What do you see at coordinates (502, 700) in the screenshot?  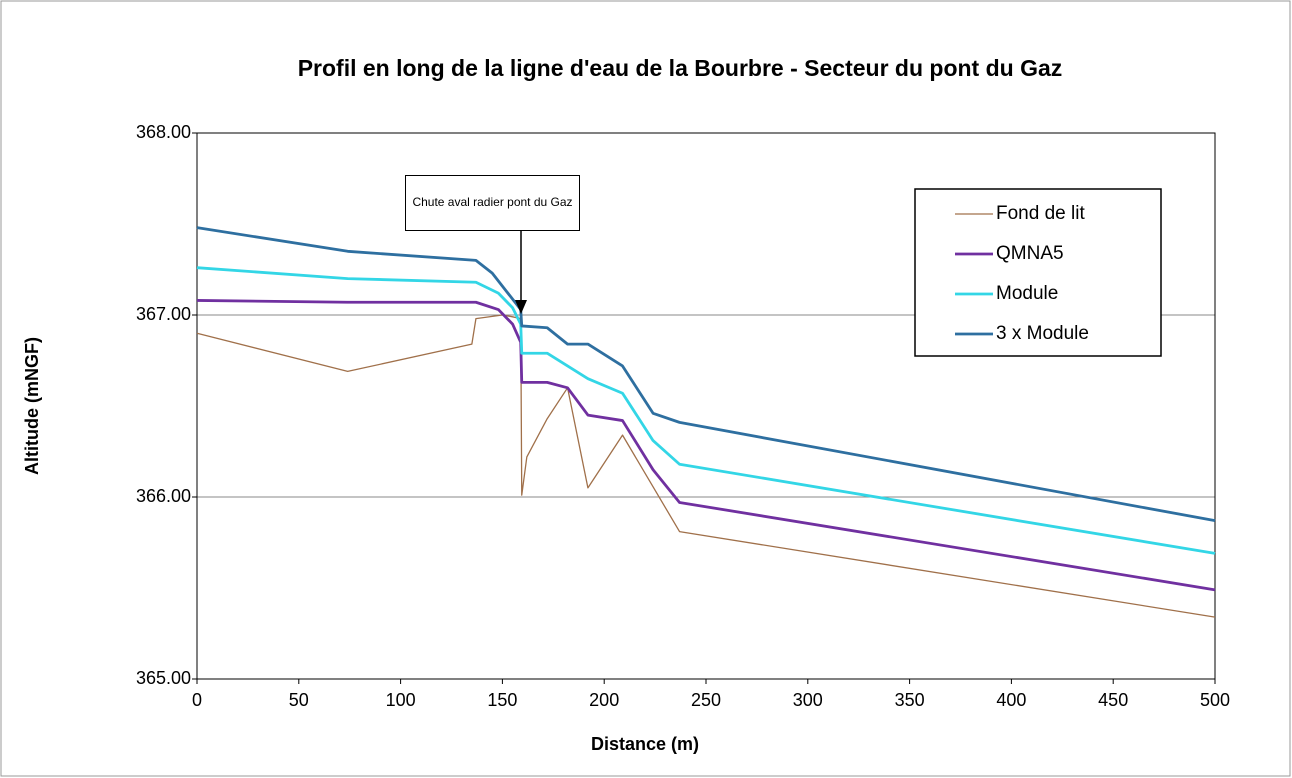 I see `x-tick-label: 150` at bounding box center [502, 700].